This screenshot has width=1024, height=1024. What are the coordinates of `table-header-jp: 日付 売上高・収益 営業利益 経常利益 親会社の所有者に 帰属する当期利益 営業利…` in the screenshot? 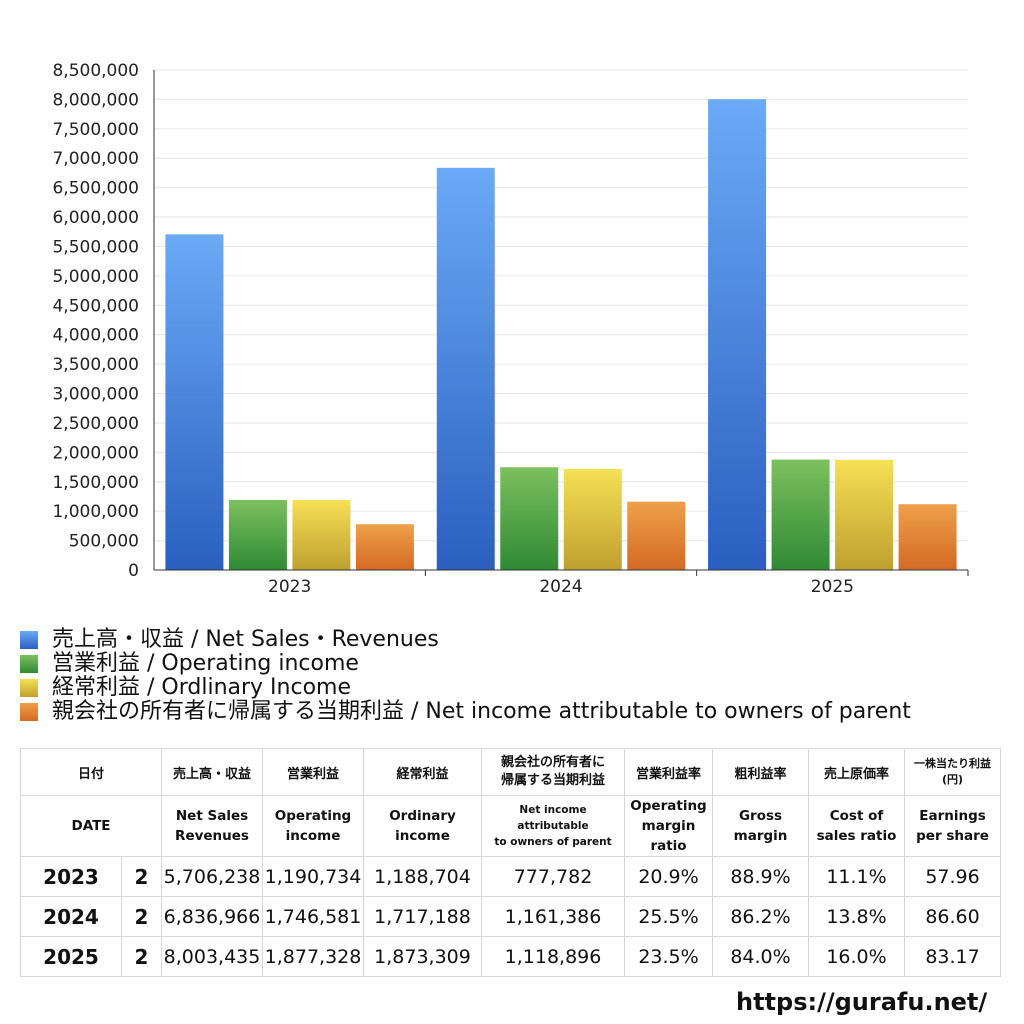 It's located at (510, 772).